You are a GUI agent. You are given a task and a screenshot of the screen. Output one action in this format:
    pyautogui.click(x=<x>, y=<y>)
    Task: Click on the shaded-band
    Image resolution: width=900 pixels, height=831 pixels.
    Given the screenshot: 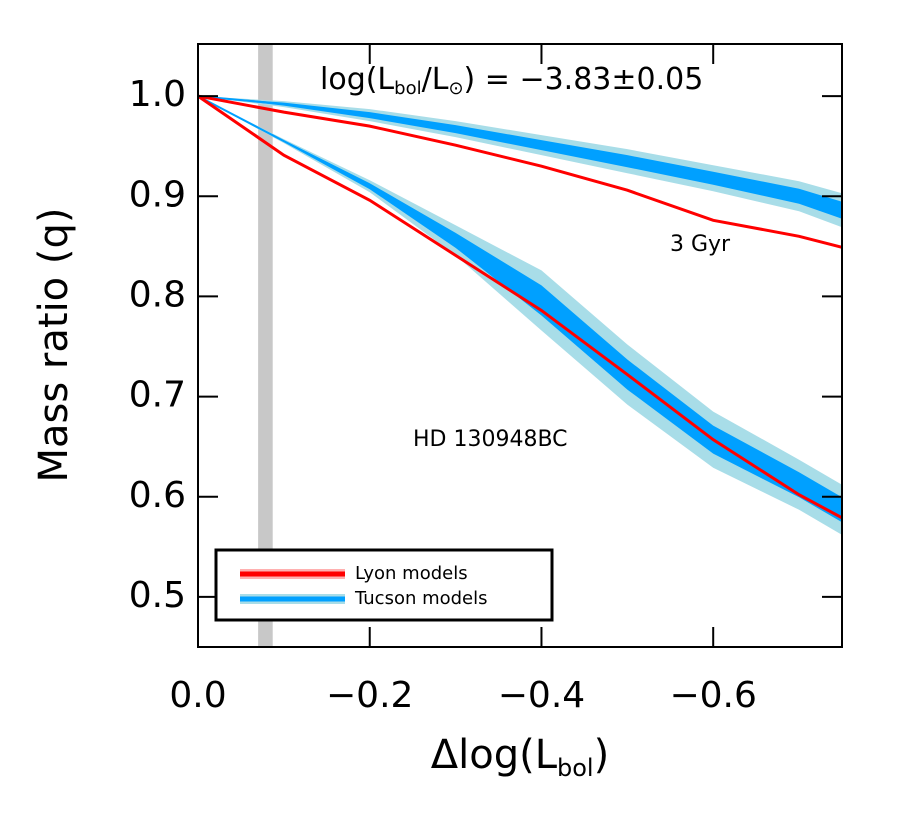 What is the action you would take?
    pyautogui.click(x=265, y=345)
    